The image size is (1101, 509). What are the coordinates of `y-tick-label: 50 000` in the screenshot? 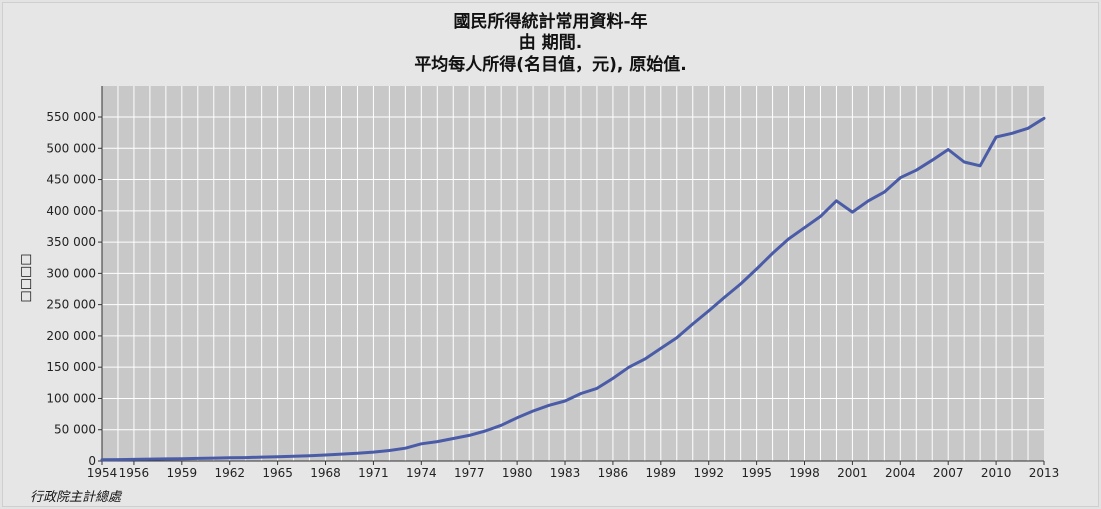 It's located at (75, 430).